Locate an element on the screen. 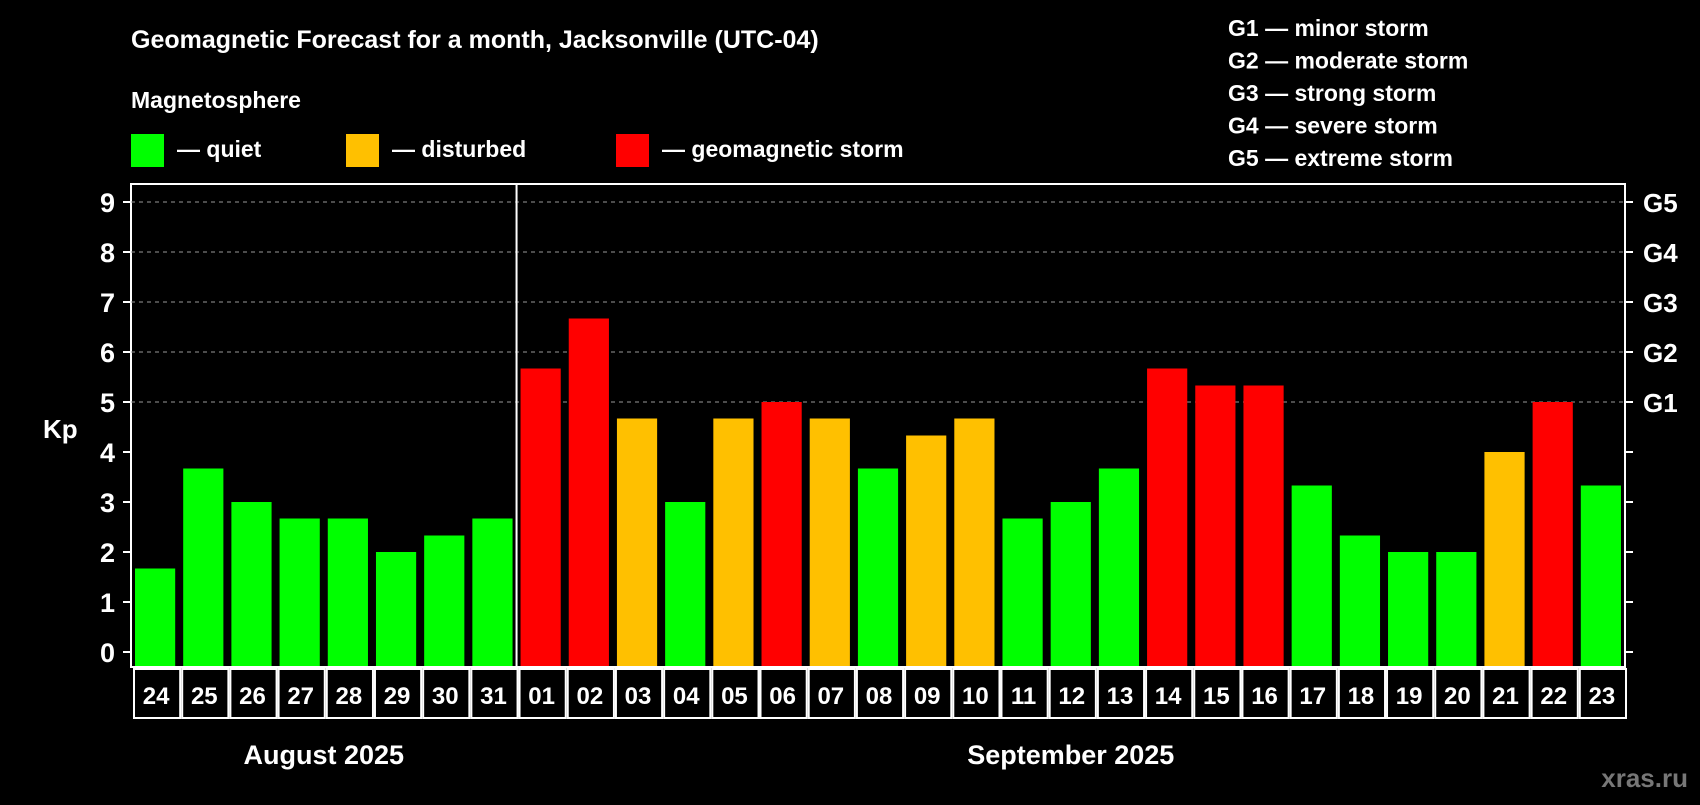 The width and height of the screenshot is (1700, 805). x-tick-label: 20 is located at coordinates (1457, 696).